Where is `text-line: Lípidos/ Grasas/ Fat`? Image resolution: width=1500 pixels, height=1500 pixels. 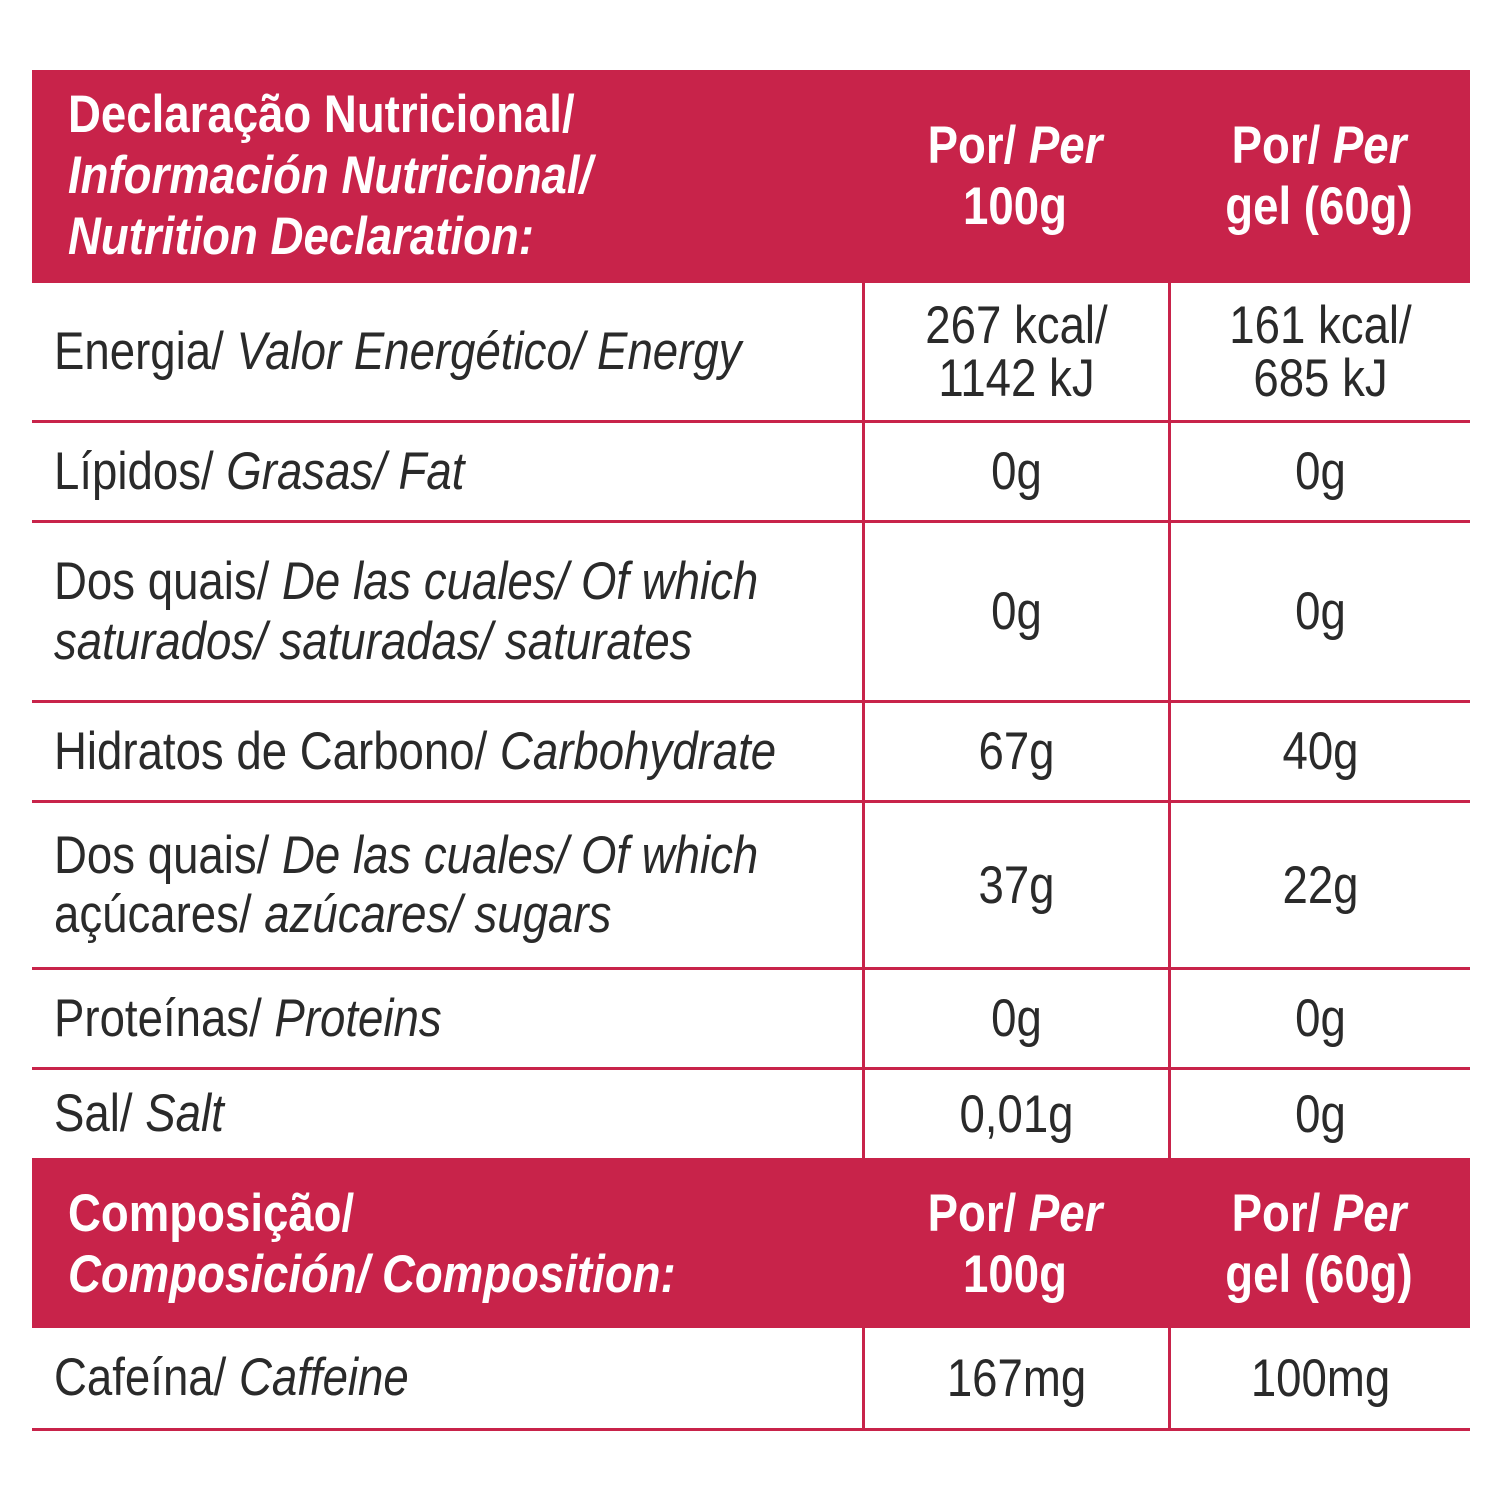
text-line: Lípidos/ Grasas/ Fat is located at coordinates (401, 471).